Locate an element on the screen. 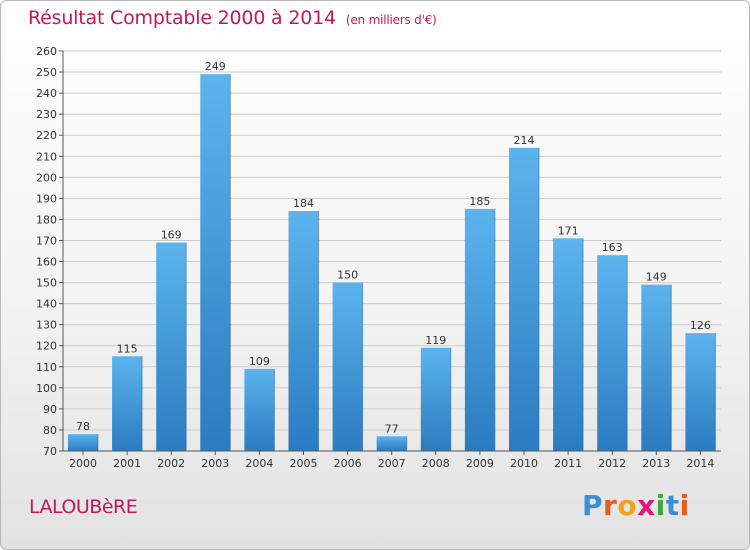 The height and width of the screenshot is (550, 750). logo-letter: t is located at coordinates (672, 505).